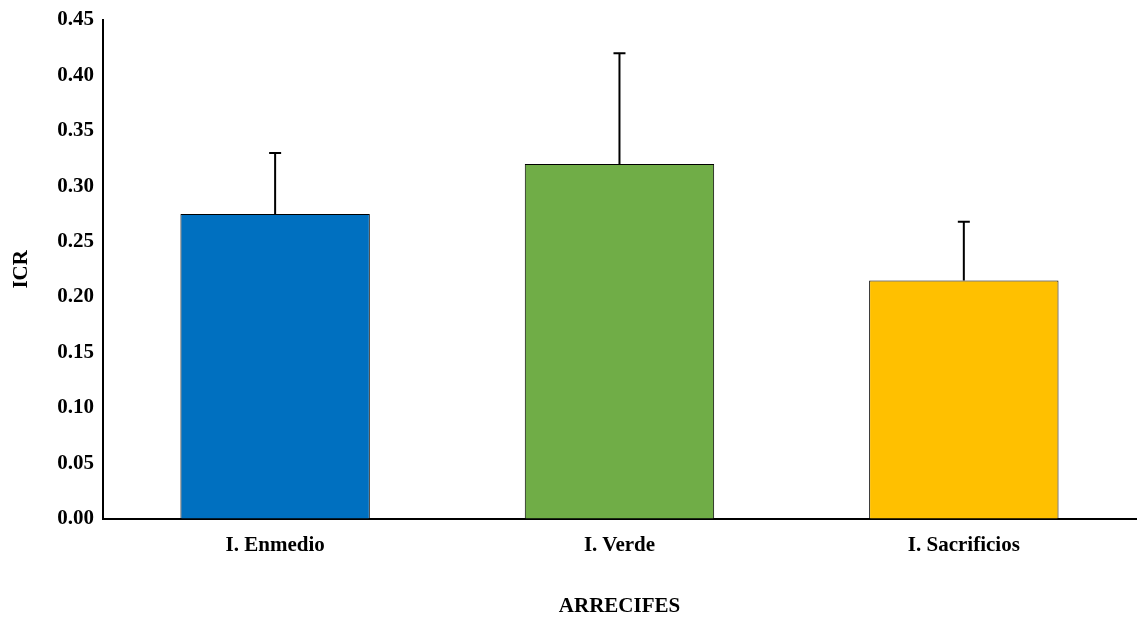 The height and width of the screenshot is (628, 1141). What do you see at coordinates (75, 517) in the screenshot?
I see `y-tick-label: 0.00` at bounding box center [75, 517].